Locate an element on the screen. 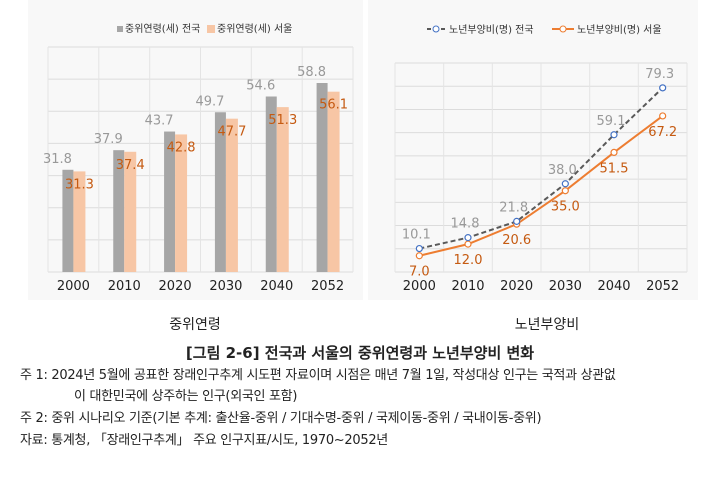 The image size is (720, 480). line-seoul is located at coordinates (541, 186).